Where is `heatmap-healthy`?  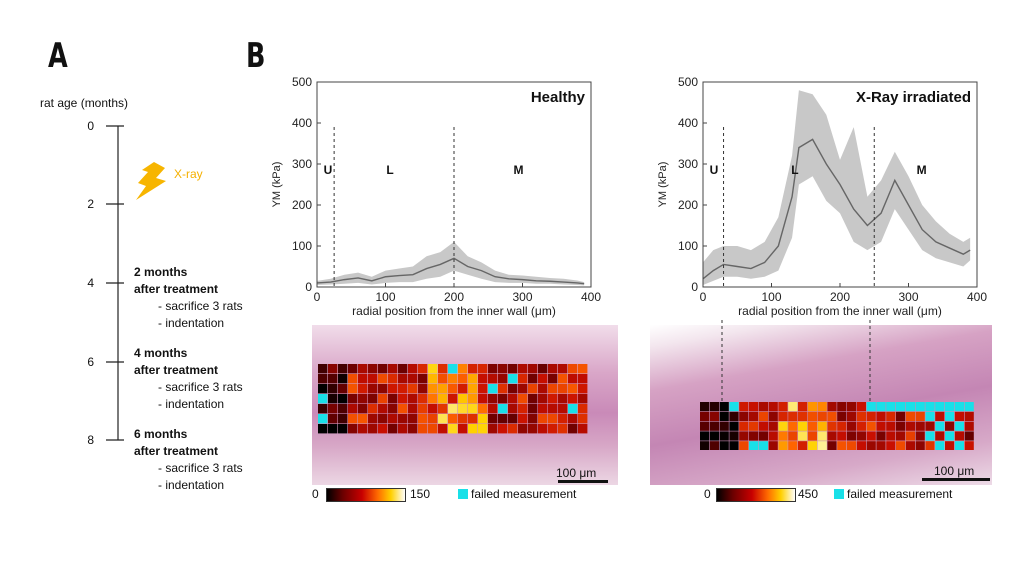 heatmap-healthy is located at coordinates (453, 399).